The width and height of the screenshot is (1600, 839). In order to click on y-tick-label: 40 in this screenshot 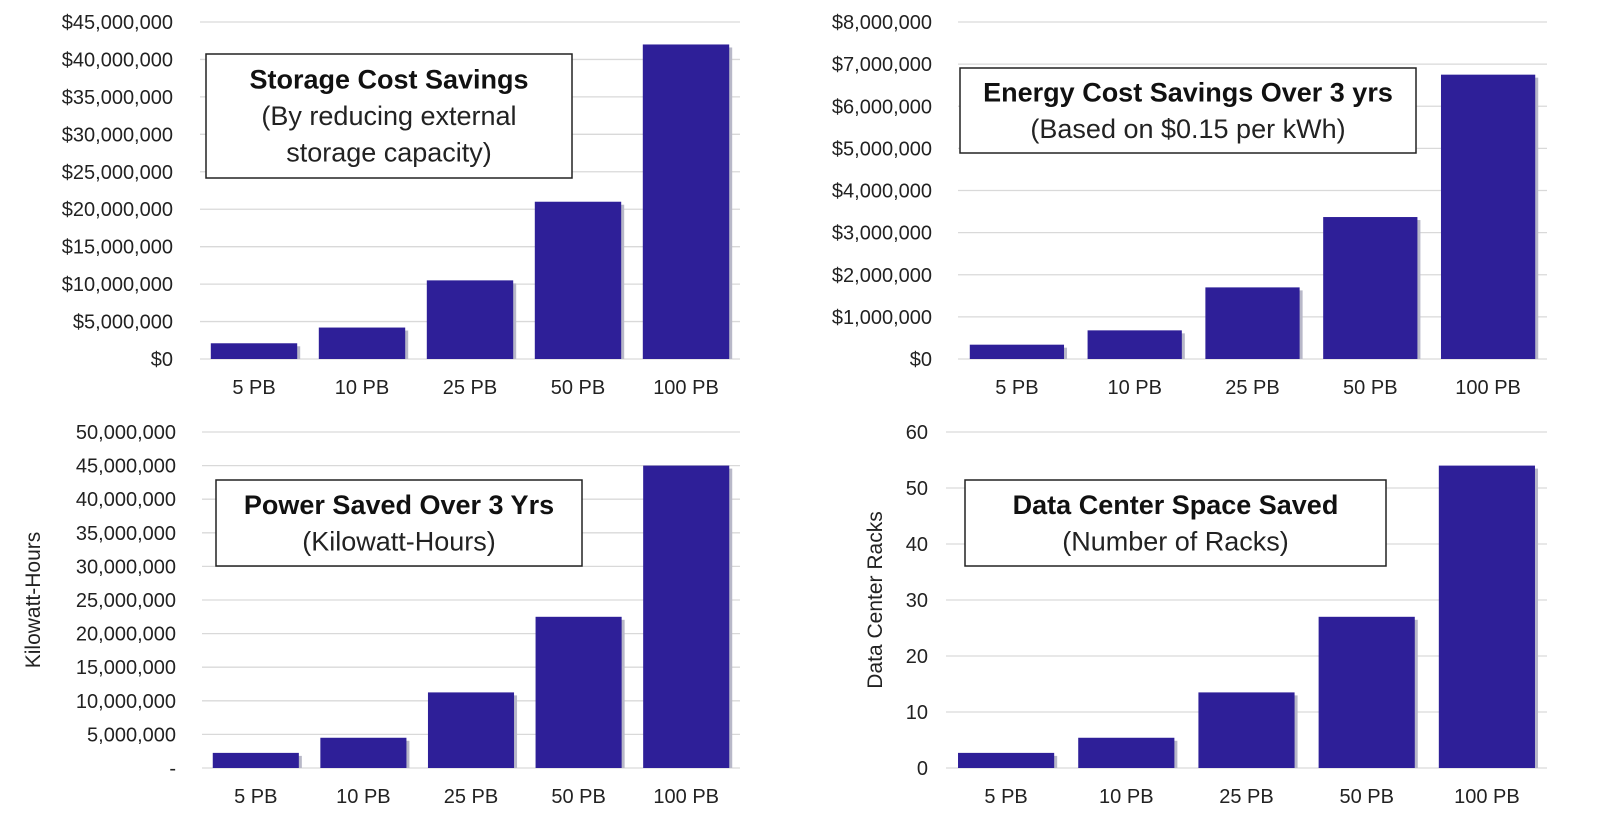, I will do `click(917, 545)`.